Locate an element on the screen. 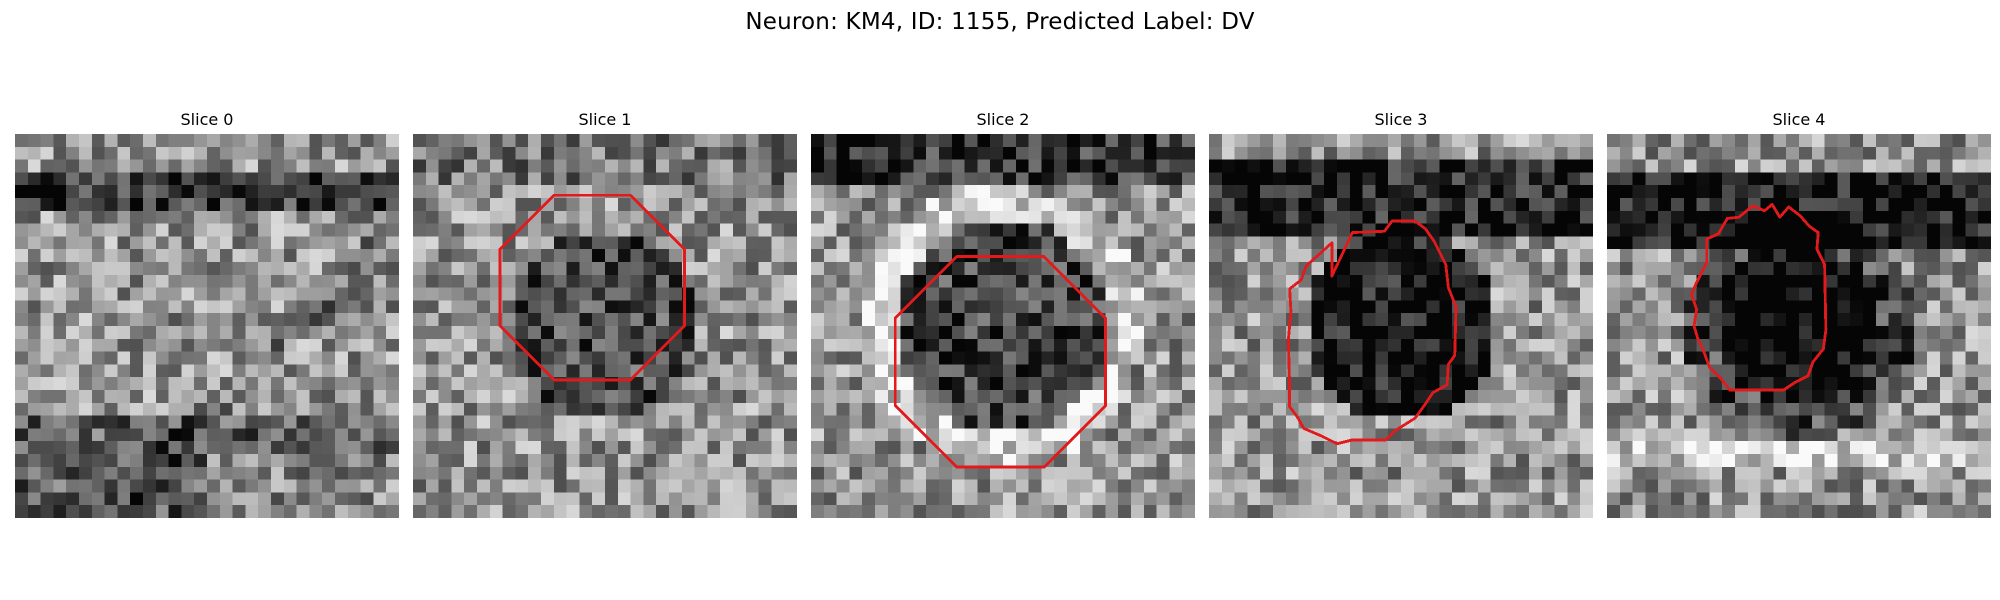  slice-title-4: Slice 4 is located at coordinates (1799, 119).